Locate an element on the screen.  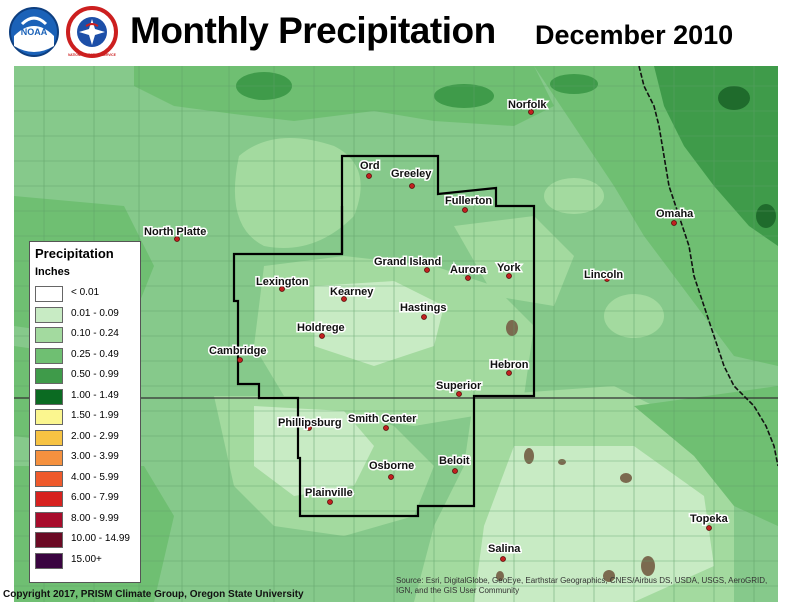
legend-label: 0.10 - 0.24 is located at coordinates (95, 333).